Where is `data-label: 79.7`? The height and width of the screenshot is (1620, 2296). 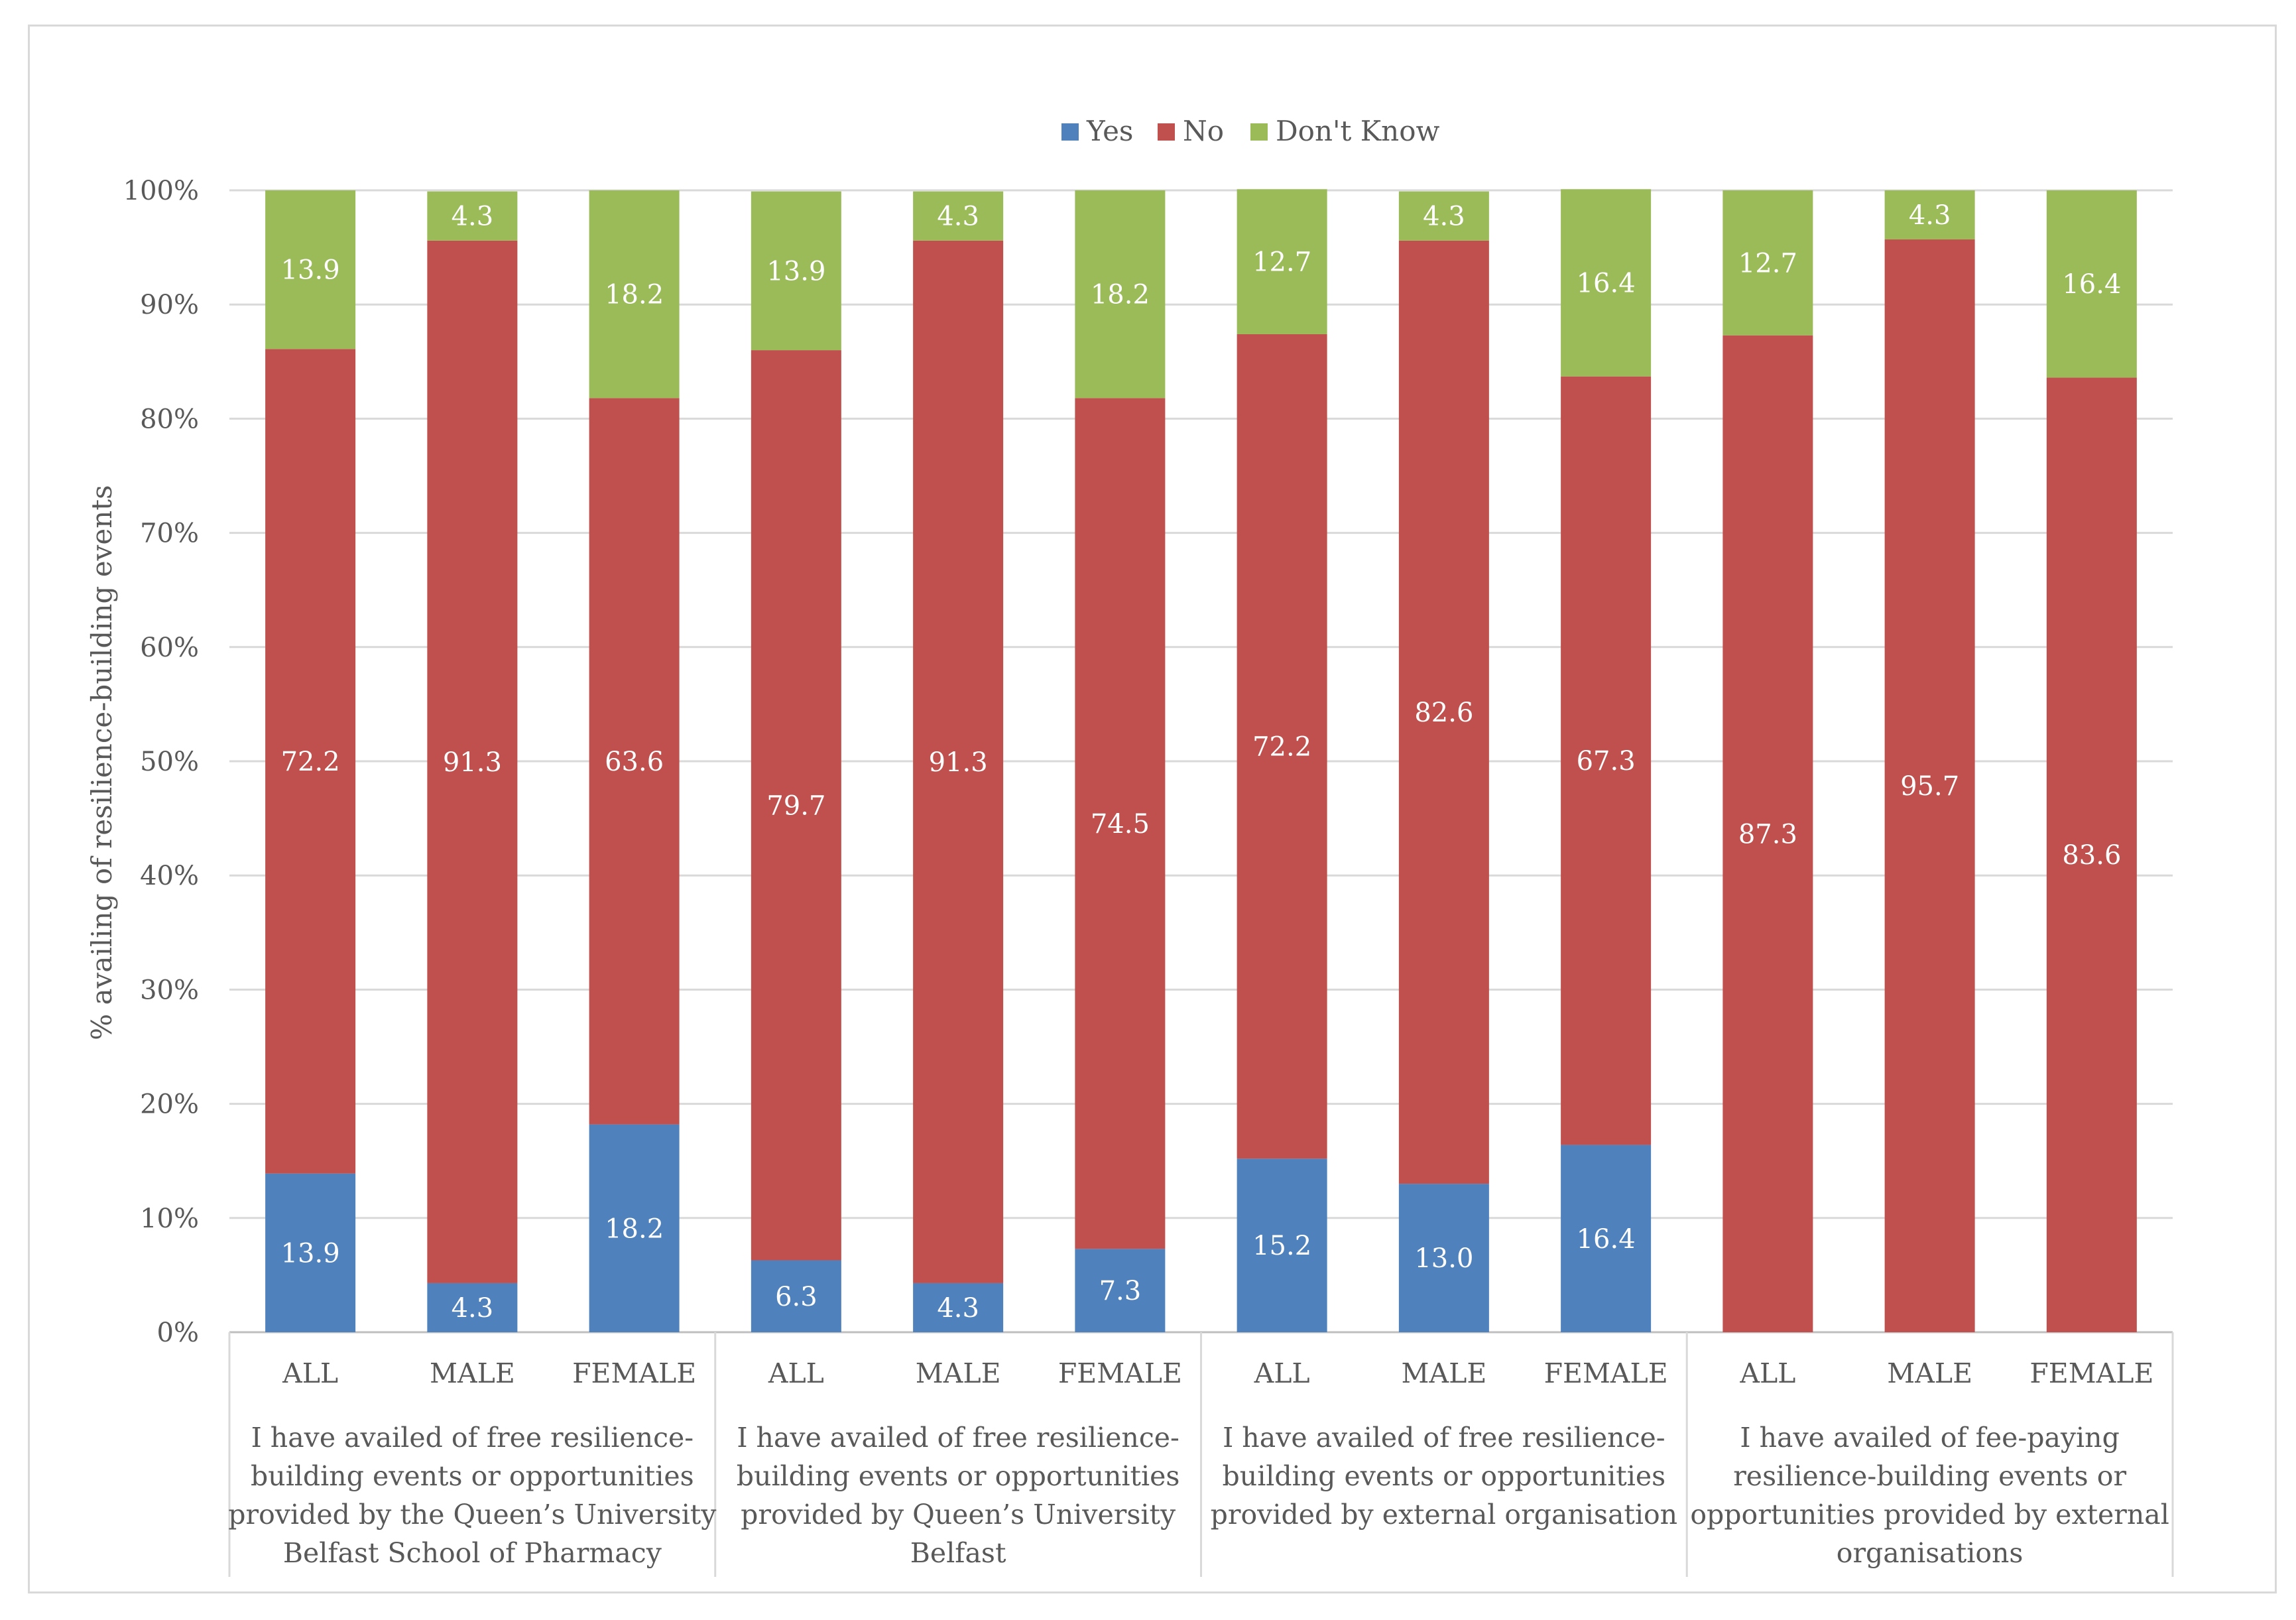 data-label: 79.7 is located at coordinates (795, 805).